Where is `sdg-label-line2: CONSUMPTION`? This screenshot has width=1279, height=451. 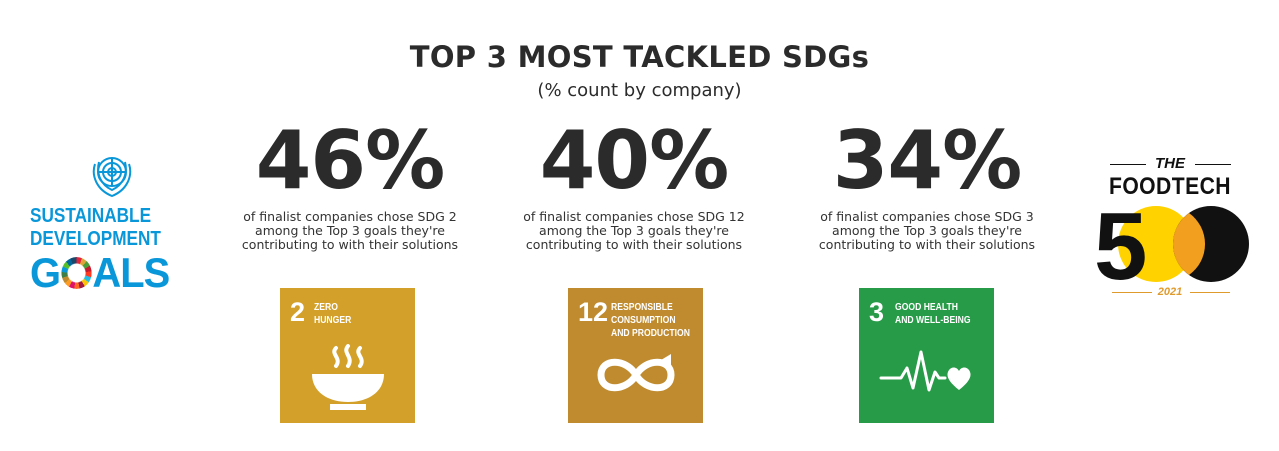 sdg-label-line2: CONSUMPTION is located at coordinates (643, 320).